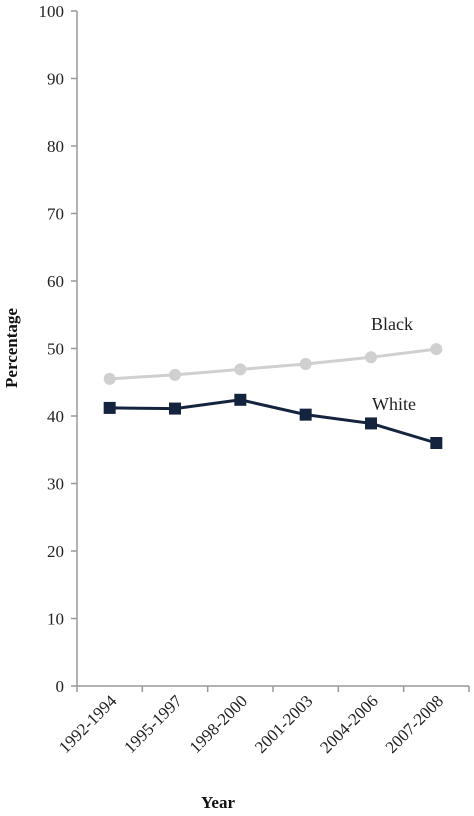 The width and height of the screenshot is (474, 816). I want to click on y-tick-label: 30, so click(55, 484).